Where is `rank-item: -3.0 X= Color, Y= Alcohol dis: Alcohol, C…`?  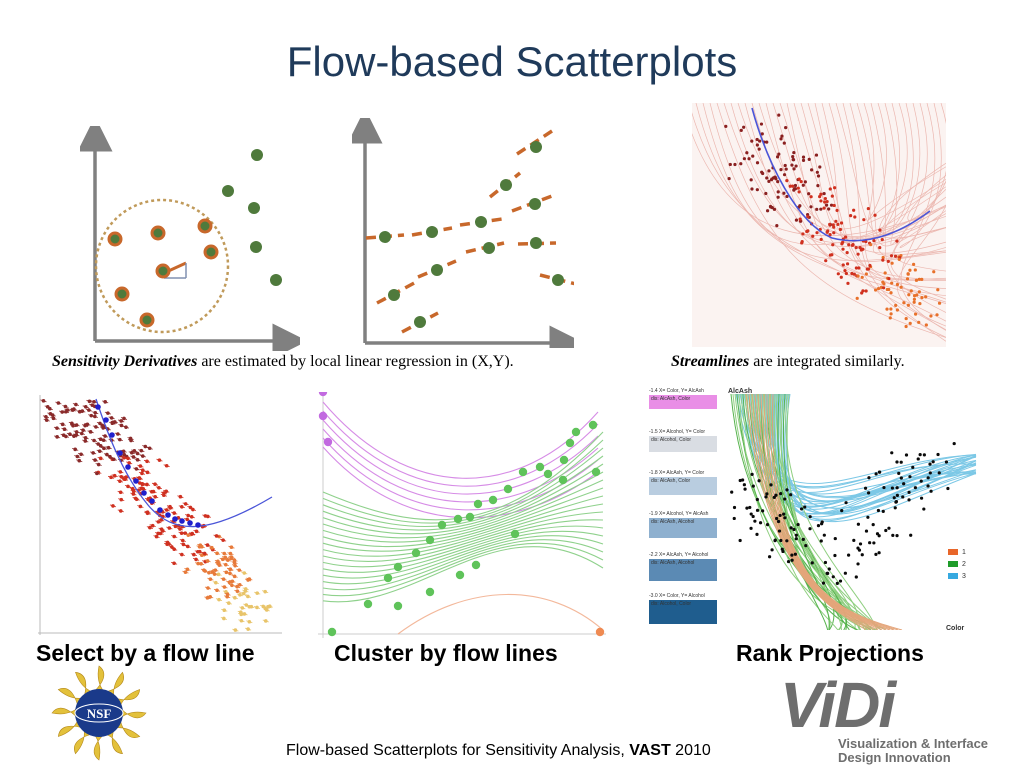
rank-item: -3.0 X= Color, Y= Alcohol dis: Alcohol, C… is located at coordinates (683, 608).